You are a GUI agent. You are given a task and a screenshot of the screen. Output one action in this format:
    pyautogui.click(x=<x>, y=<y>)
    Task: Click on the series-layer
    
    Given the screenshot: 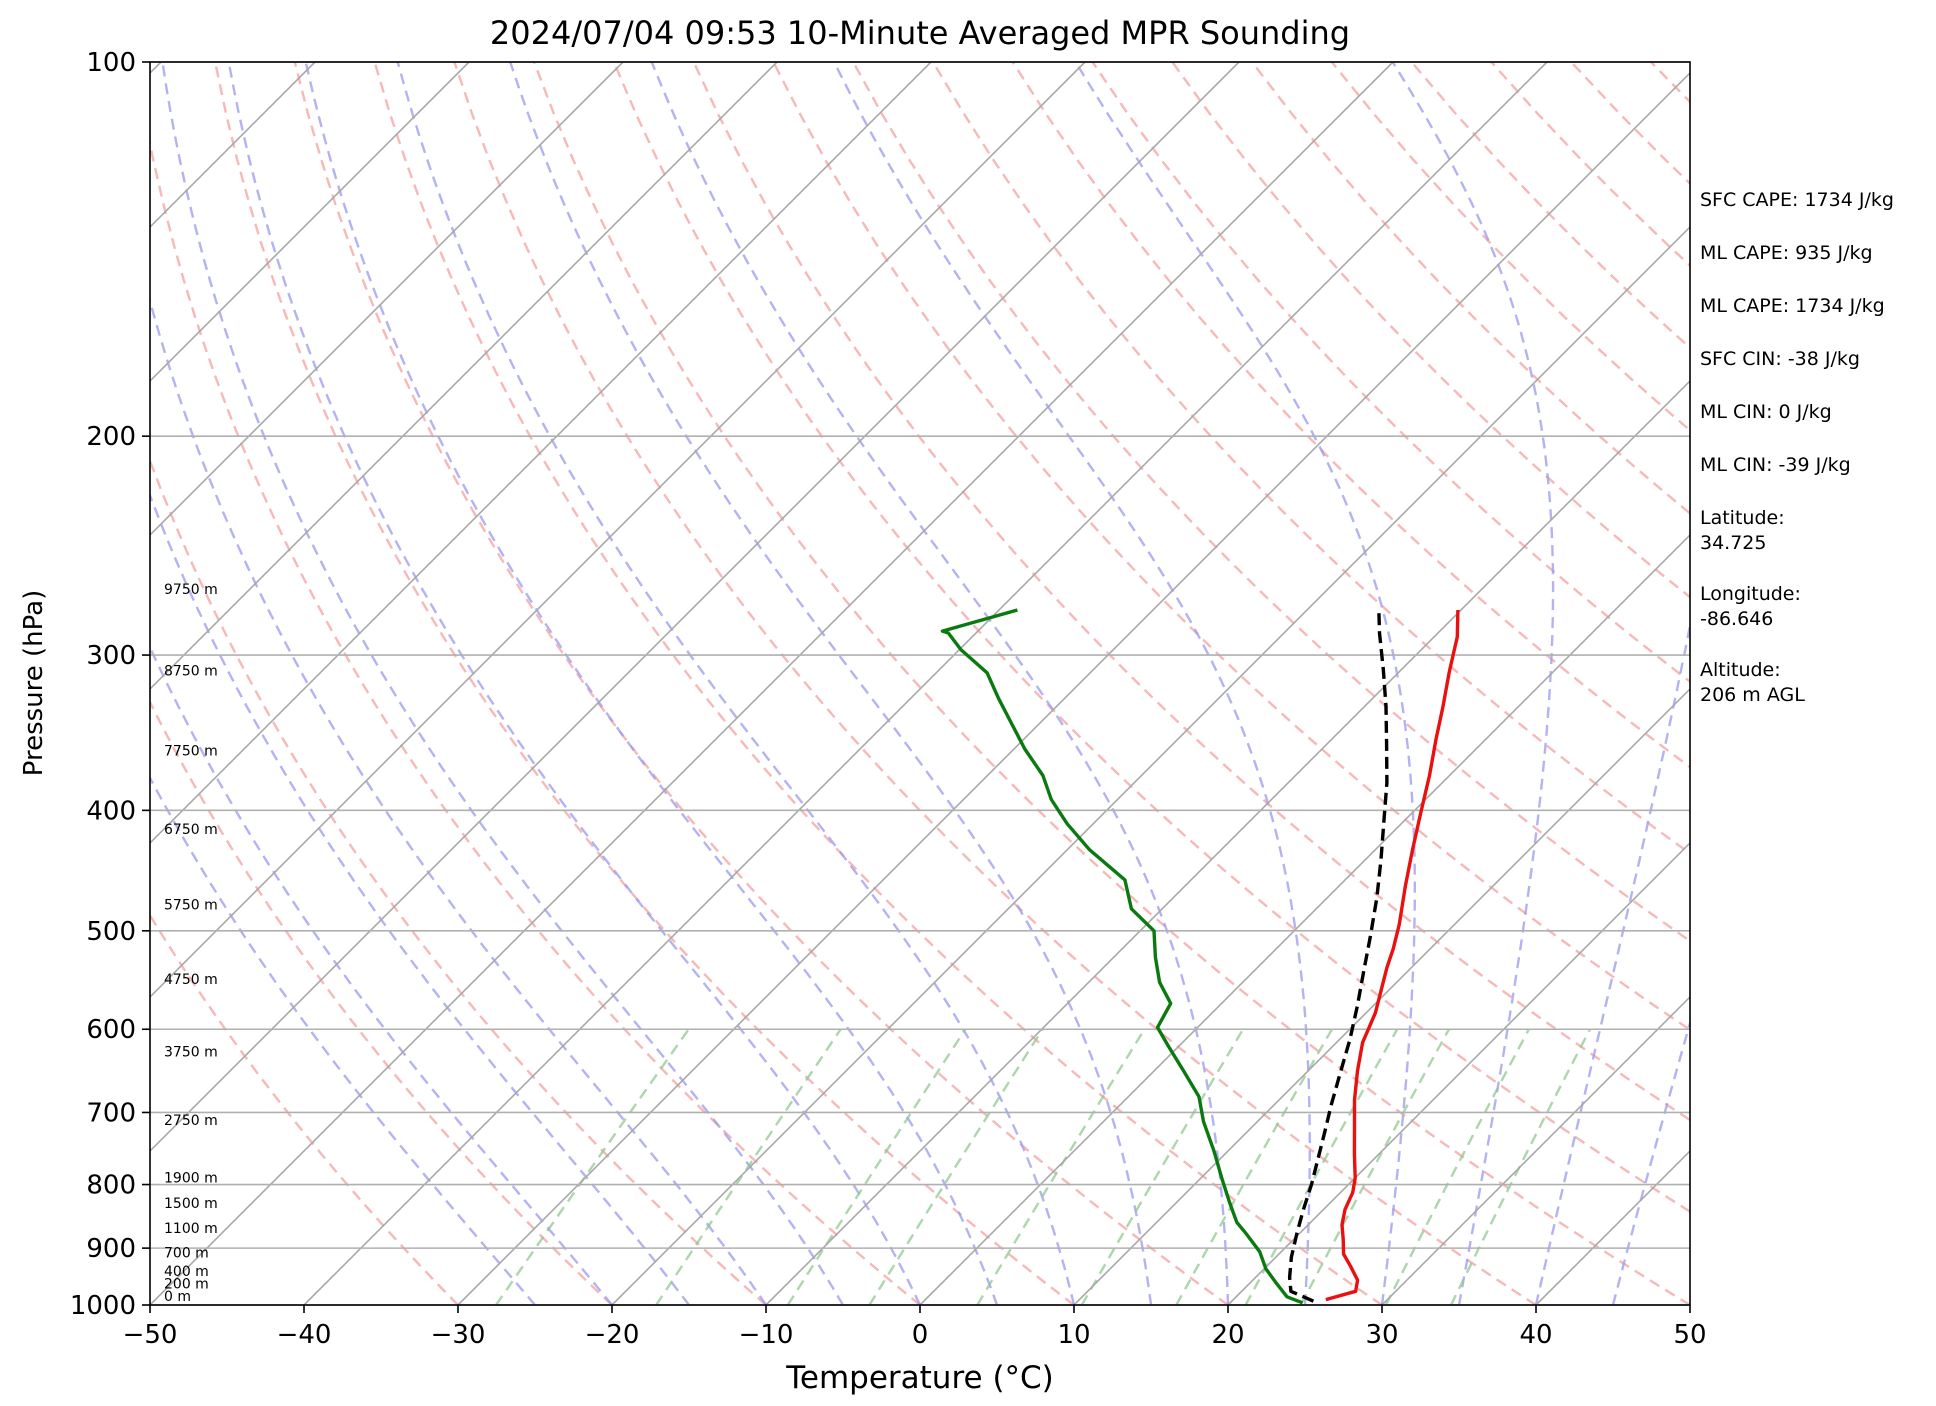 What is the action you would take?
    pyautogui.click(x=1200, y=956)
    